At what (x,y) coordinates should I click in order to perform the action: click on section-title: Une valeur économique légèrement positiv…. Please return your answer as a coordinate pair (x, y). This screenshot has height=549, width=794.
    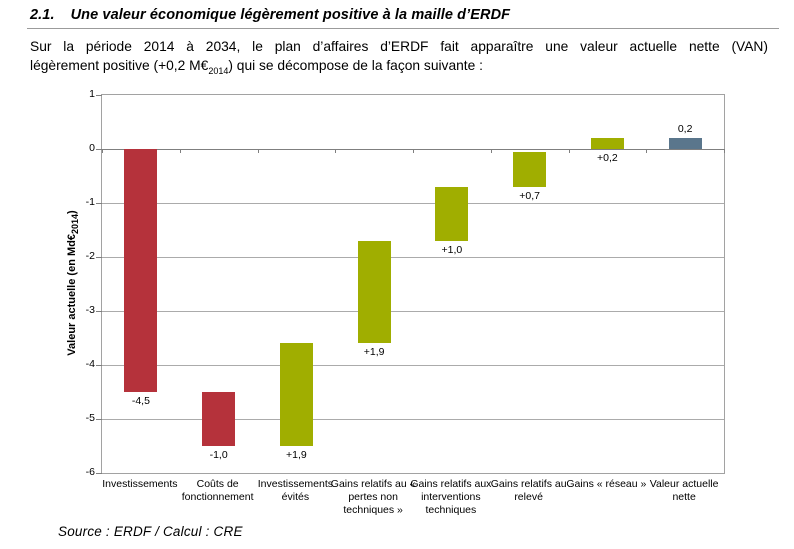
    Looking at the image, I should click on (290, 15).